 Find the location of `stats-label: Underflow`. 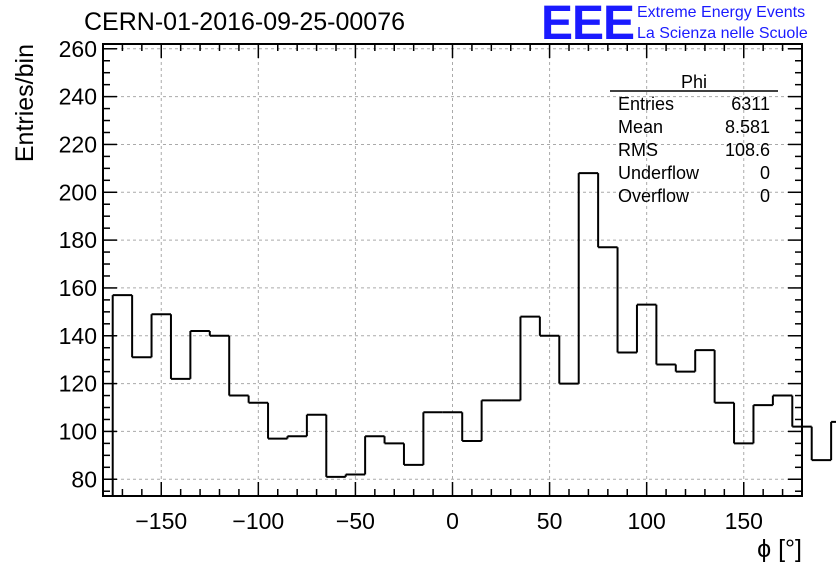

stats-label: Underflow is located at coordinates (659, 173).